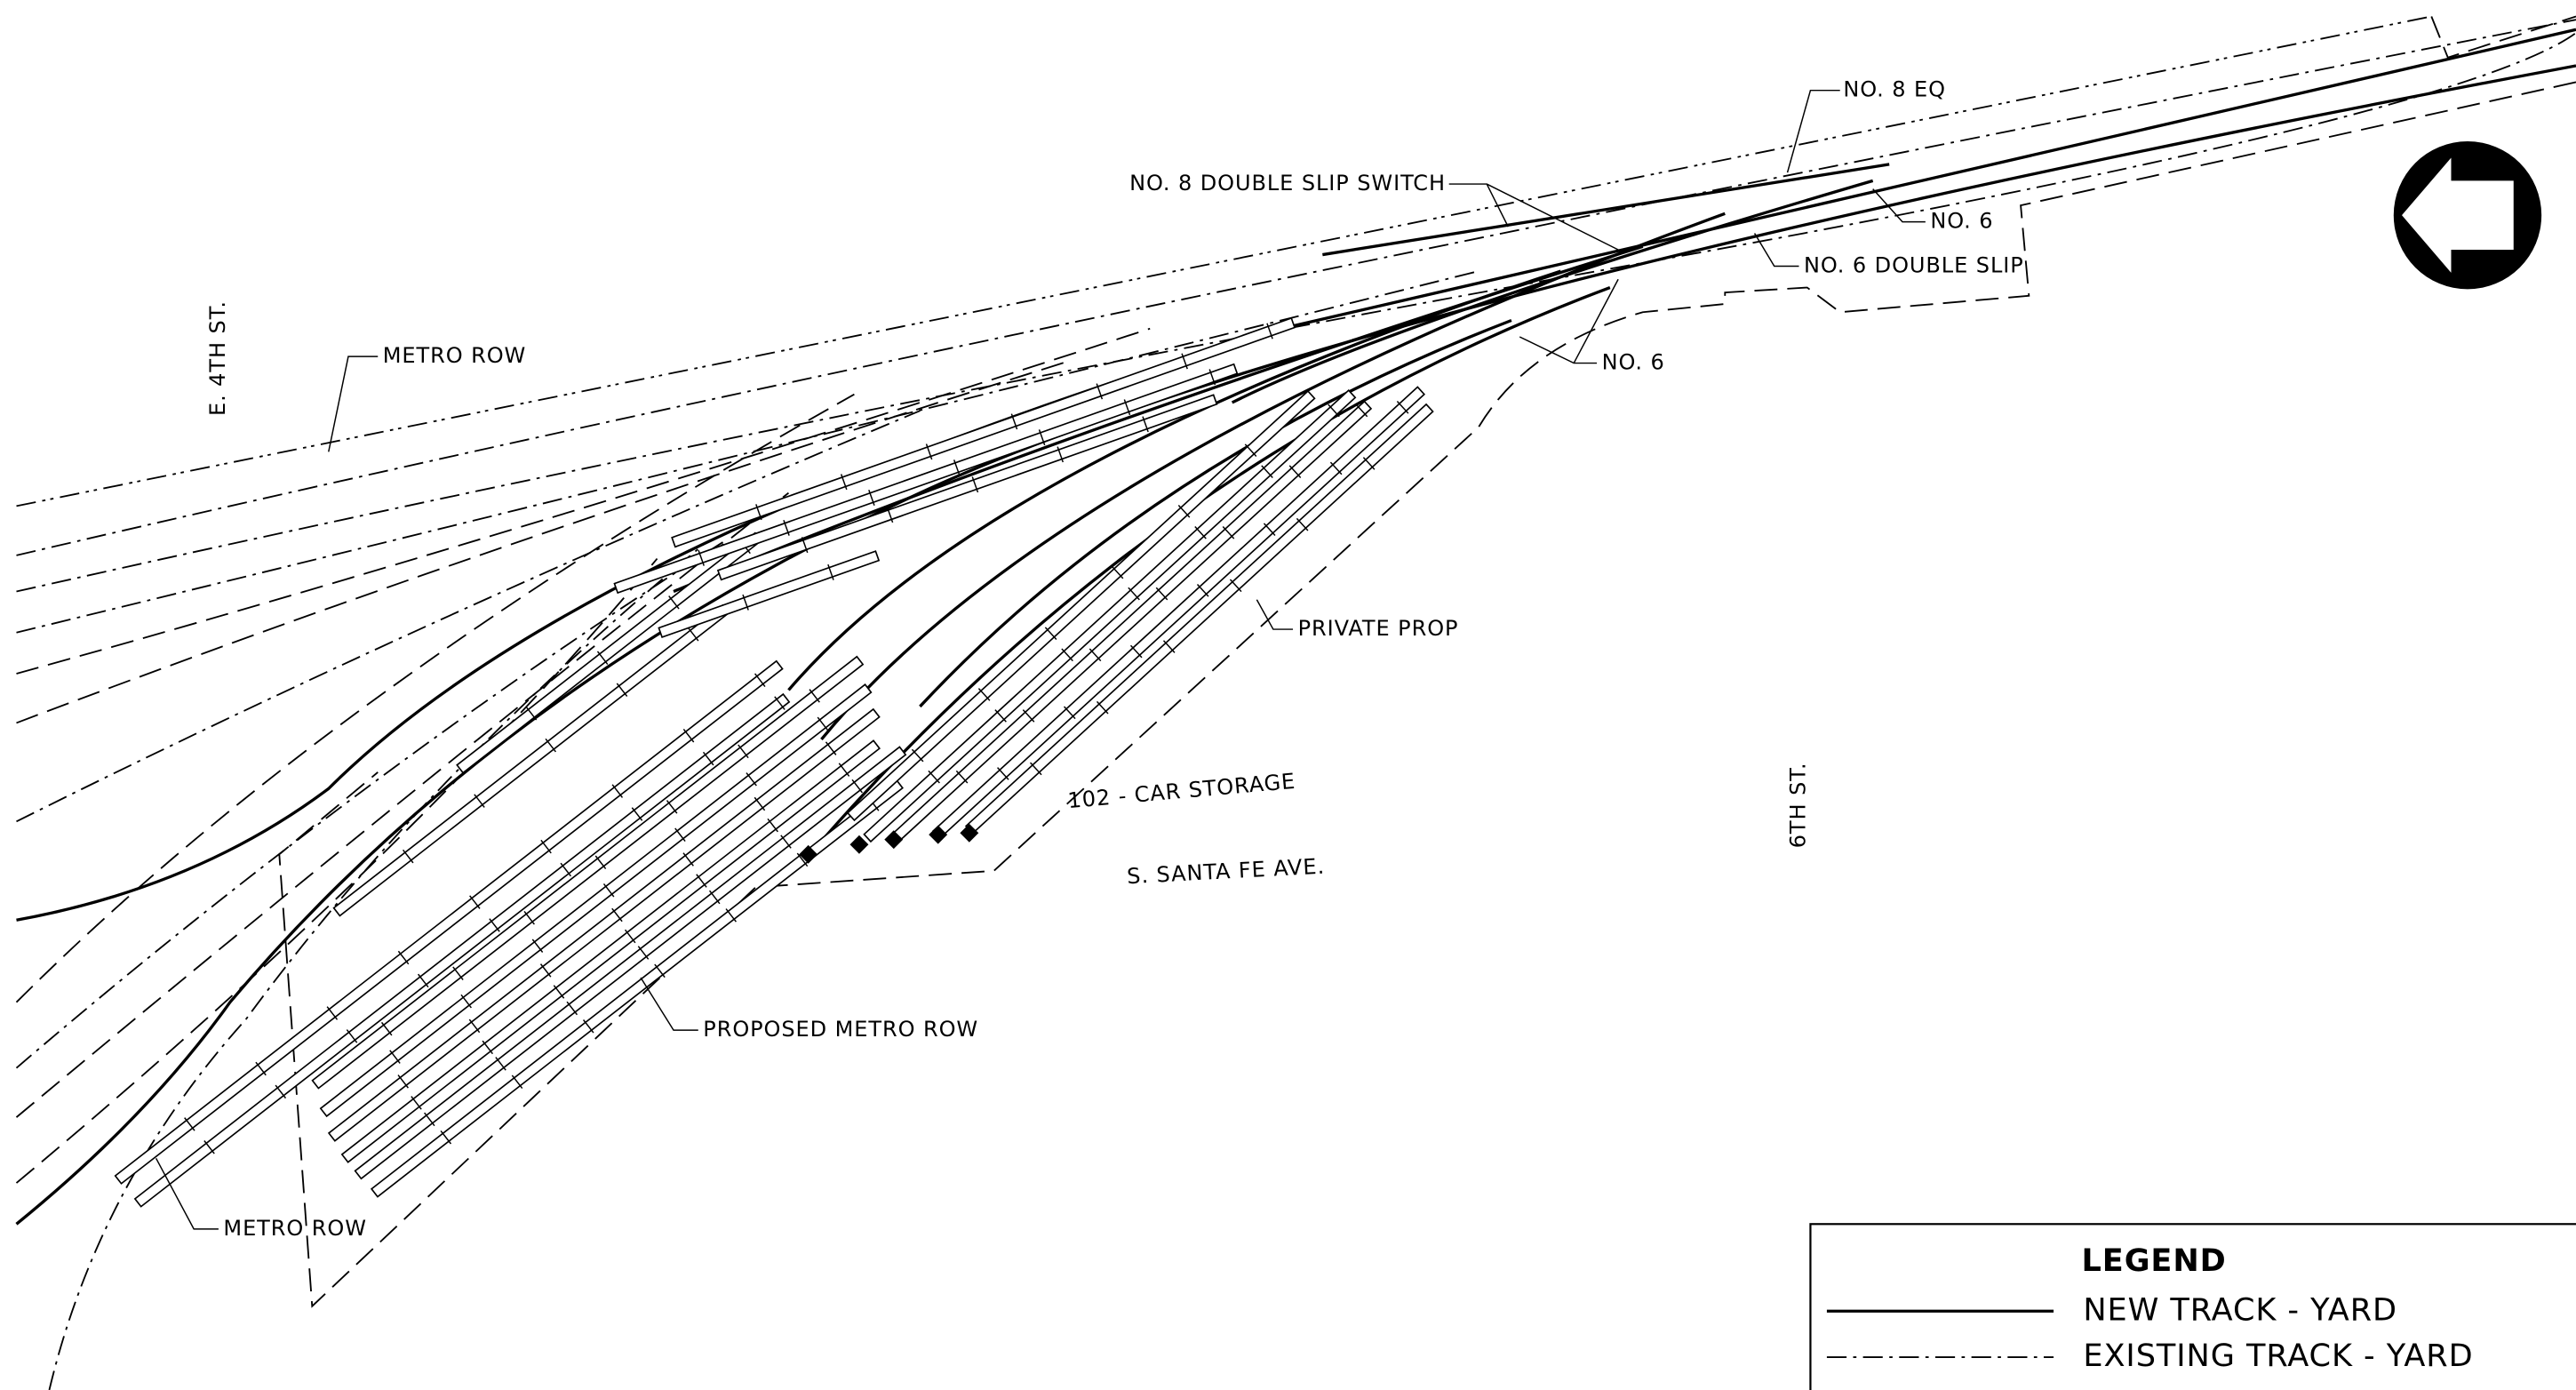 The image size is (2576, 1390). I want to click on legend-item: EXISTING TRACK - YARD, so click(2278, 1356).